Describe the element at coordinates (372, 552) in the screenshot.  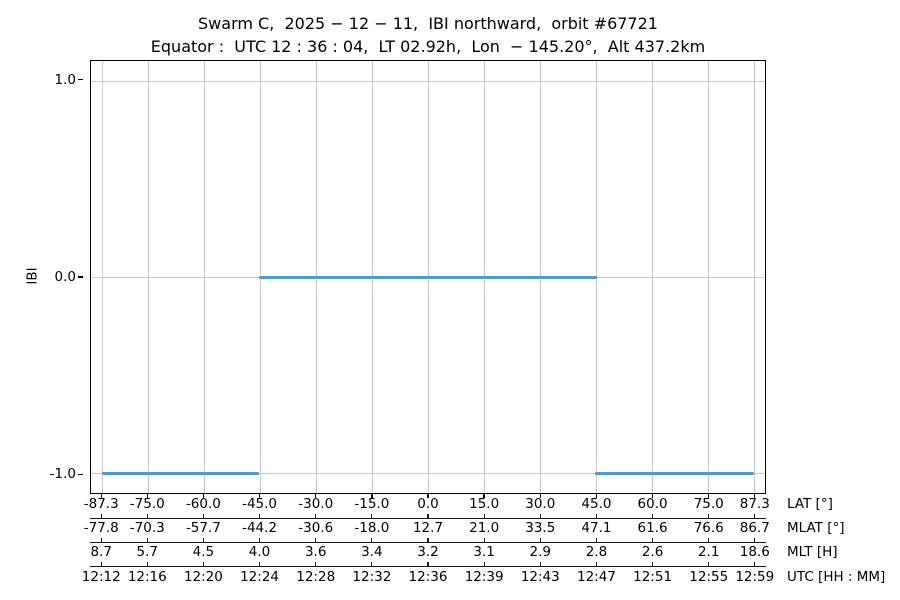
I see `x-tick-label-mlt: 3.4` at that location.